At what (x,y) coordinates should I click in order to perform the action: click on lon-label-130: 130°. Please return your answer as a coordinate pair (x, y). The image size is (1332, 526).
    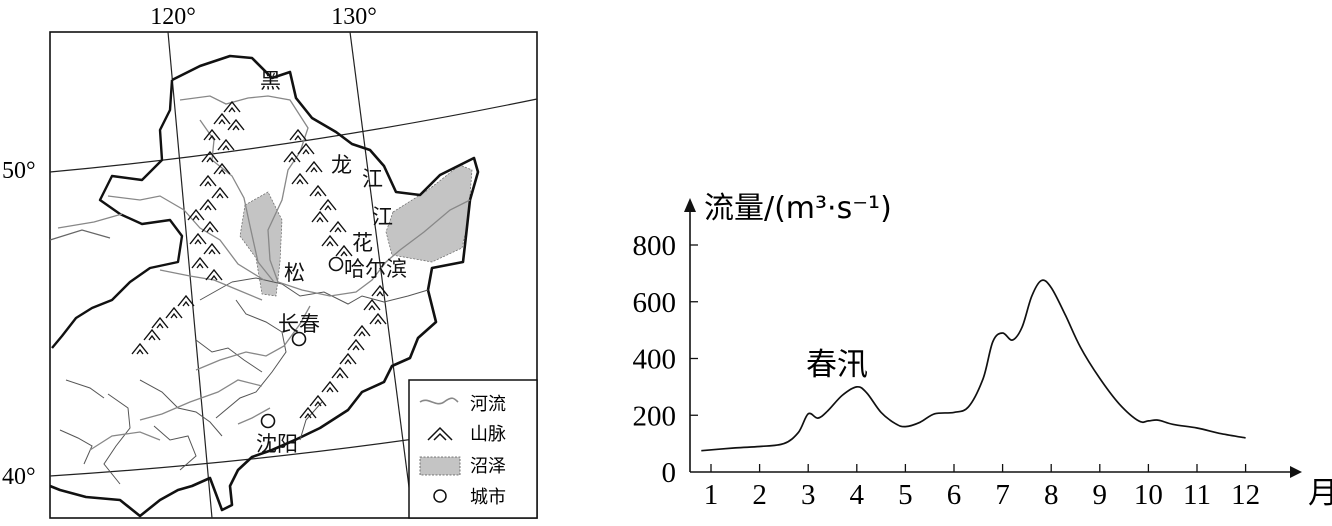
    Looking at the image, I should click on (354, 17).